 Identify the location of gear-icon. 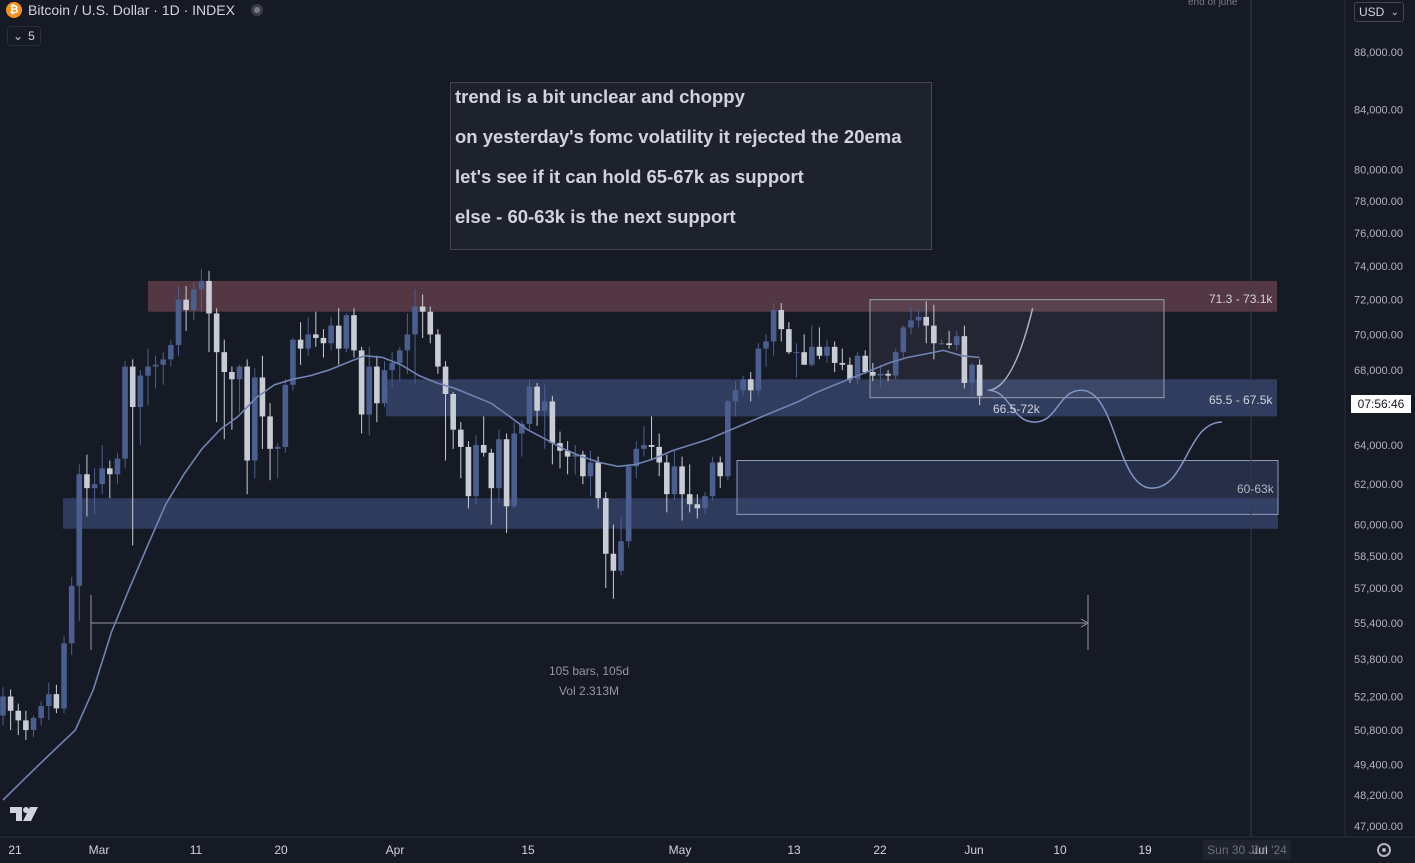
(1384, 850).